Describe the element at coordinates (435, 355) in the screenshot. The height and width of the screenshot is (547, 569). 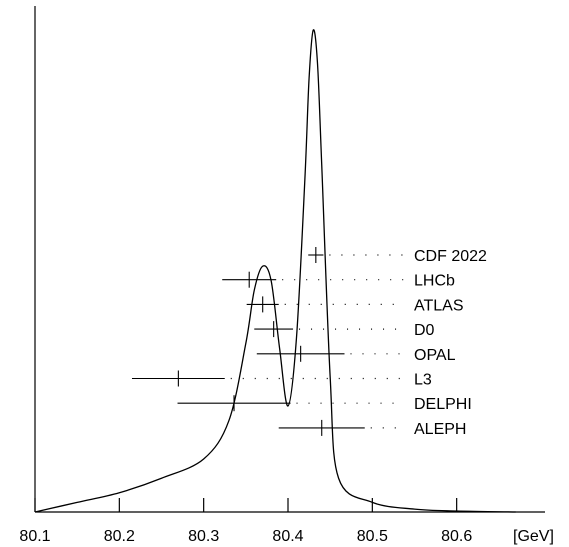
I see `experiment-label: OPAL` at that location.